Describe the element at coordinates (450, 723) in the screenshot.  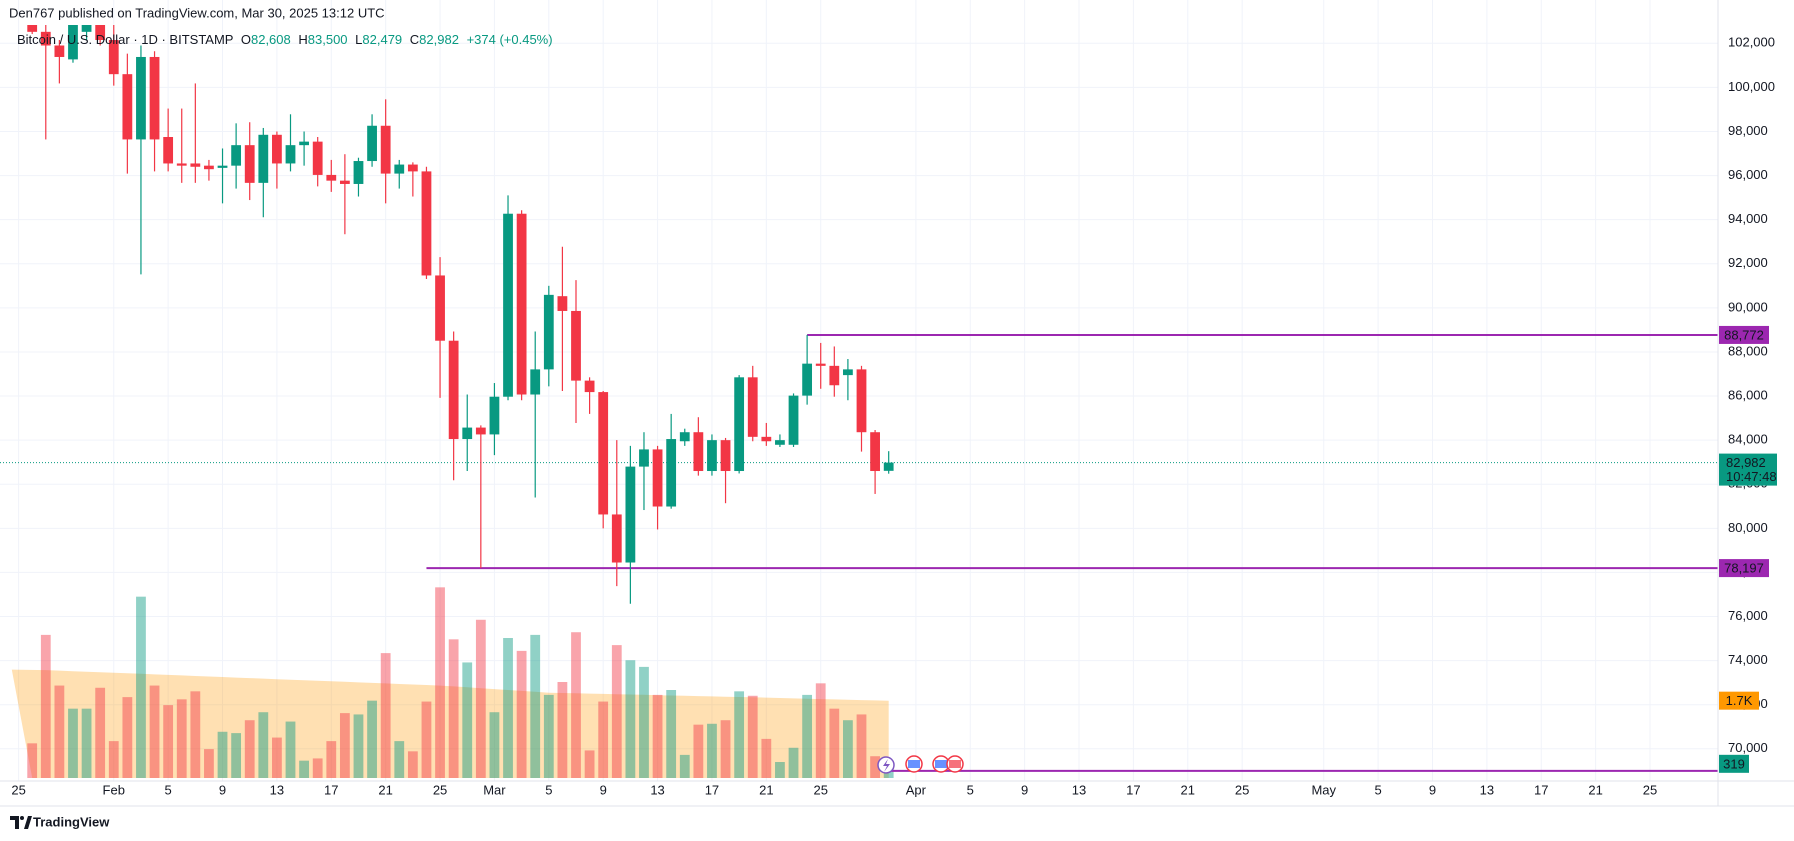
I see `volume-ma-area` at that location.